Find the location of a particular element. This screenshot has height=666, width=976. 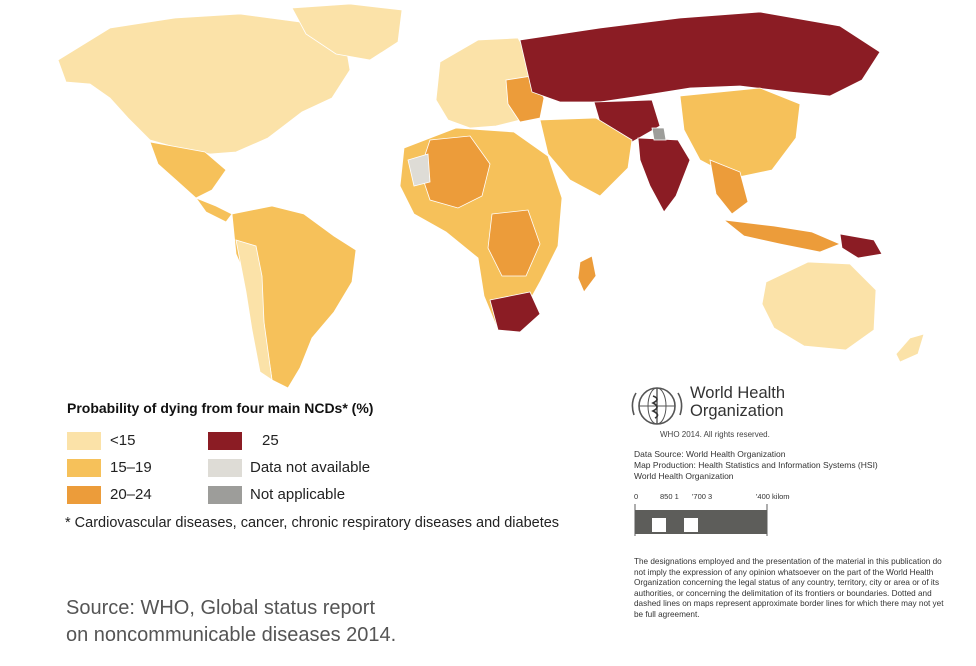

region-new-guinea is located at coordinates (861, 246).